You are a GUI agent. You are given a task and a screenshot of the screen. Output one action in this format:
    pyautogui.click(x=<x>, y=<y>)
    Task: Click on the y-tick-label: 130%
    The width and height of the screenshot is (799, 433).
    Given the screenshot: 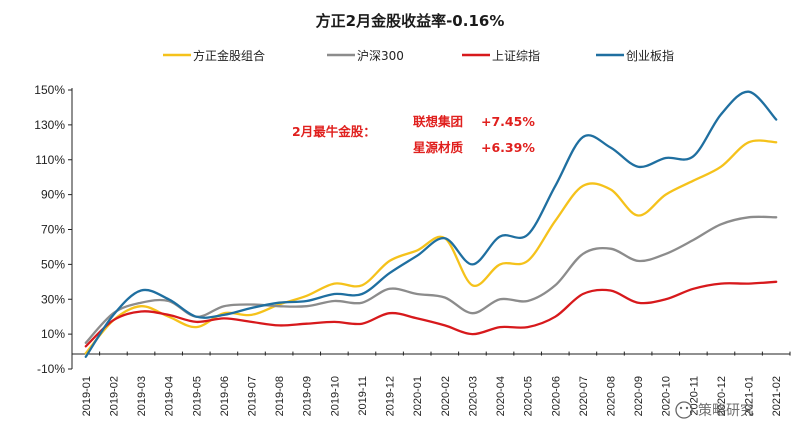 What is the action you would take?
    pyautogui.click(x=49, y=125)
    